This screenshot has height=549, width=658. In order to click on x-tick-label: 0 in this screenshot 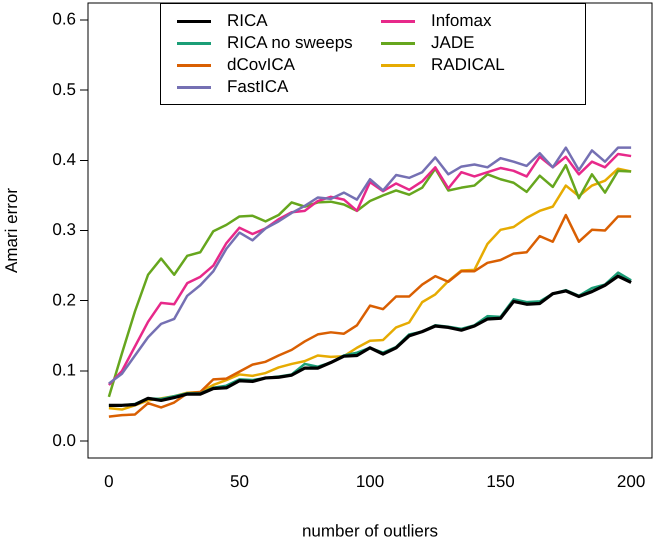, I will do `click(109, 481)`.